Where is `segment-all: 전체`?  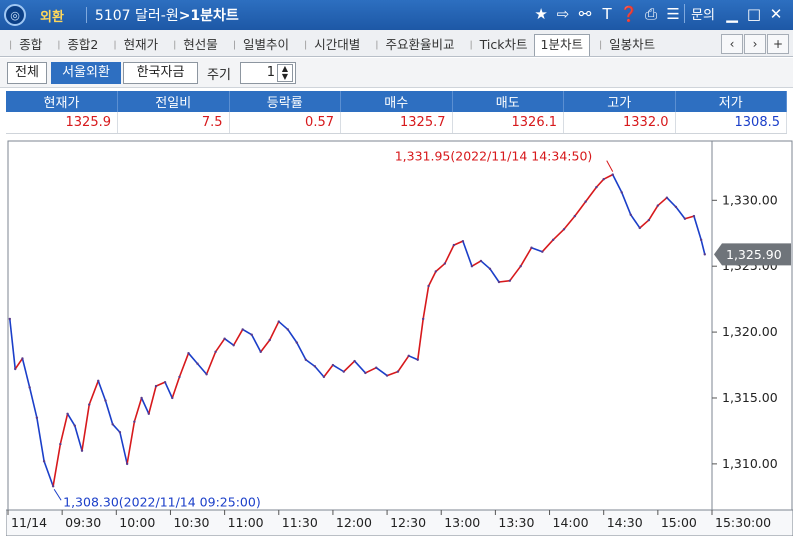 segment-all: 전체 is located at coordinates (27, 73).